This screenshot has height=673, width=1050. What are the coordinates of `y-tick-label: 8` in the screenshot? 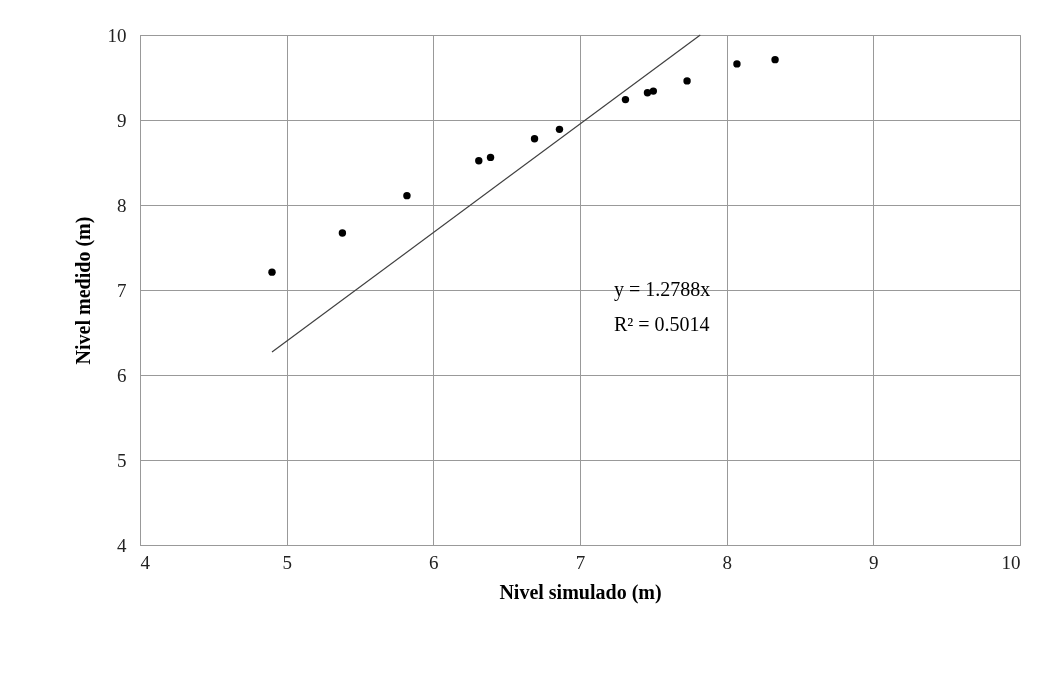 It's located at (122, 205).